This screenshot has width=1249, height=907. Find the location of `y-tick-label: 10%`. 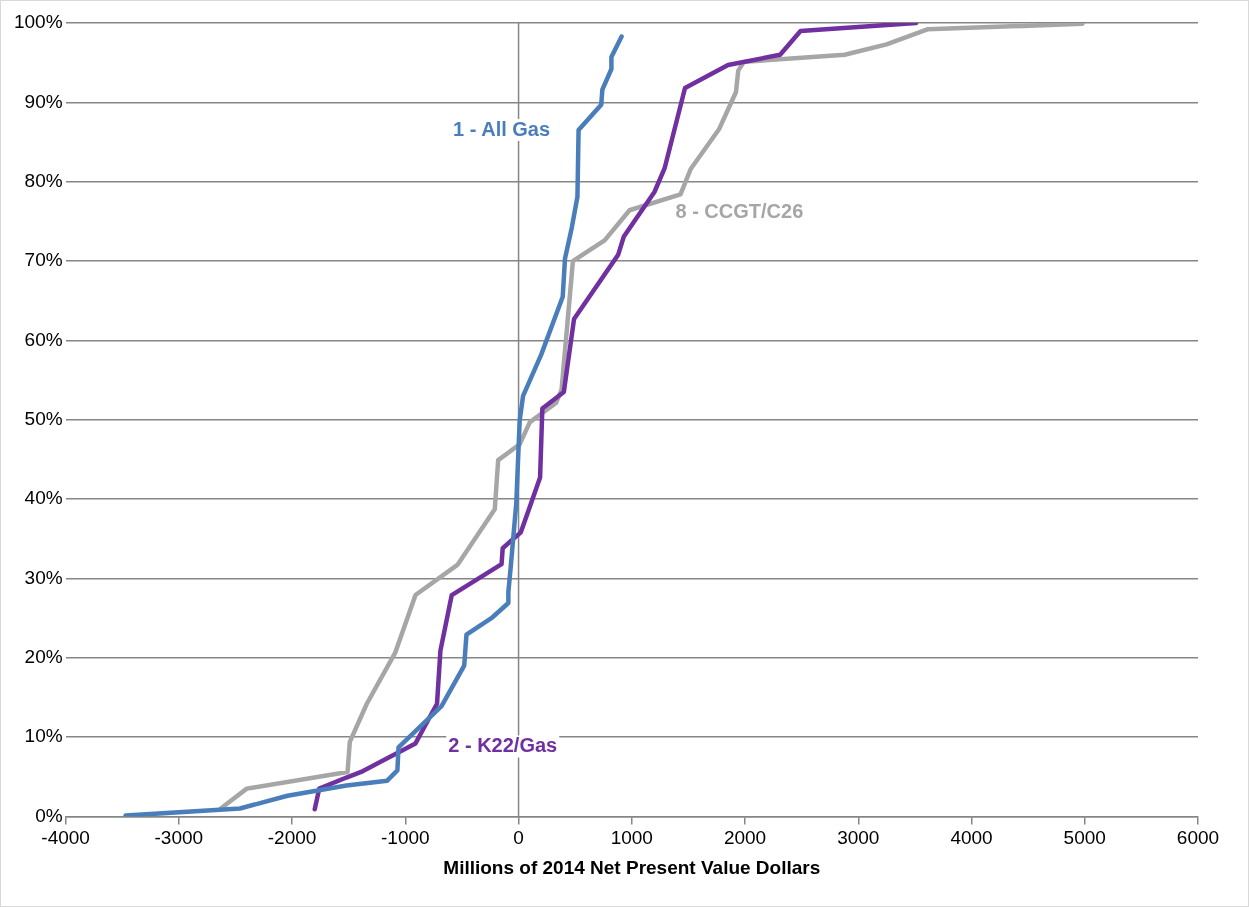

y-tick-label: 10% is located at coordinates (43, 736).